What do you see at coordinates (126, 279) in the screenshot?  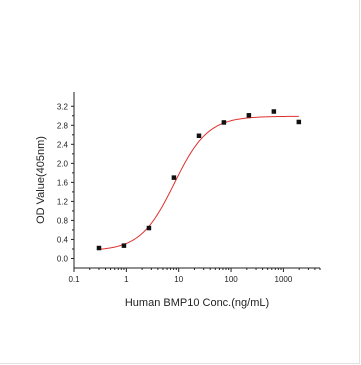 I see `x-tick-label: 1` at bounding box center [126, 279].